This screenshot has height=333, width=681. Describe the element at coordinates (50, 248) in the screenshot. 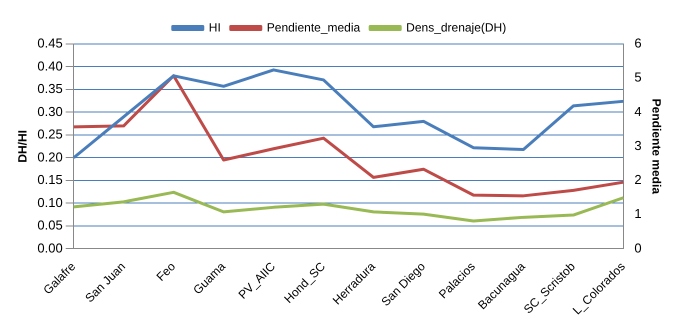

I see `y-tick-label: 0.00` at that location.